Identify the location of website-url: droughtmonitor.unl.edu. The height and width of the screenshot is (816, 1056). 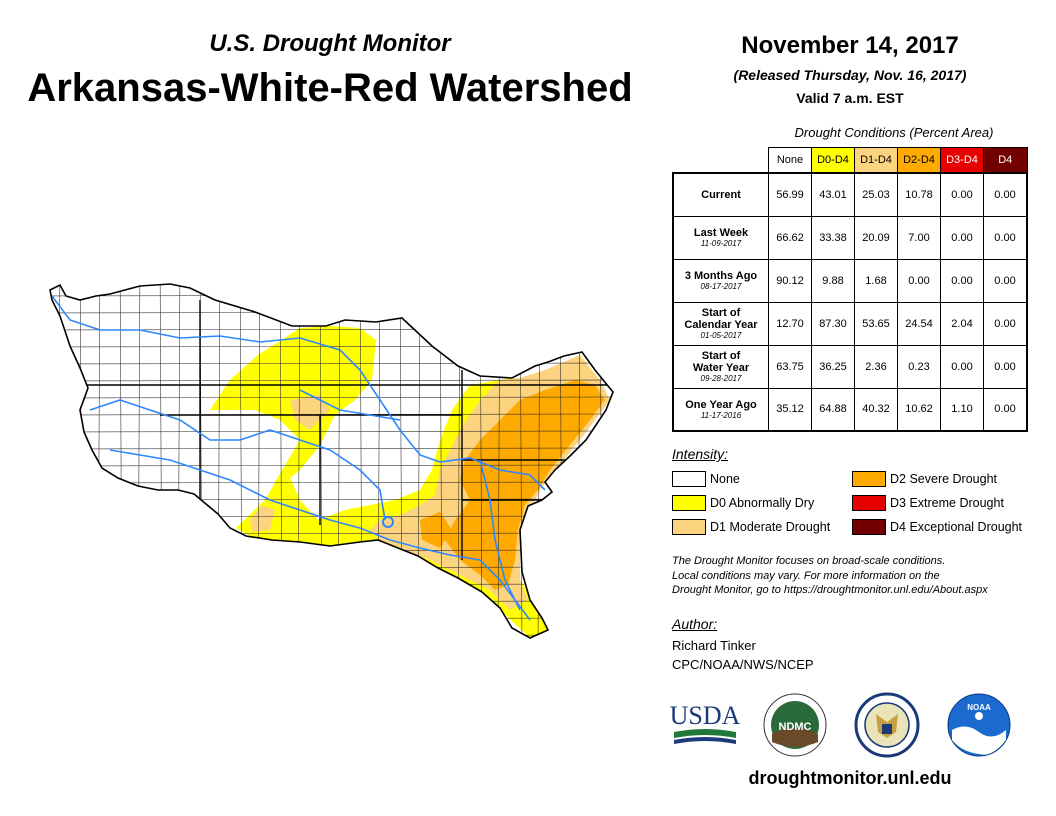
(850, 778).